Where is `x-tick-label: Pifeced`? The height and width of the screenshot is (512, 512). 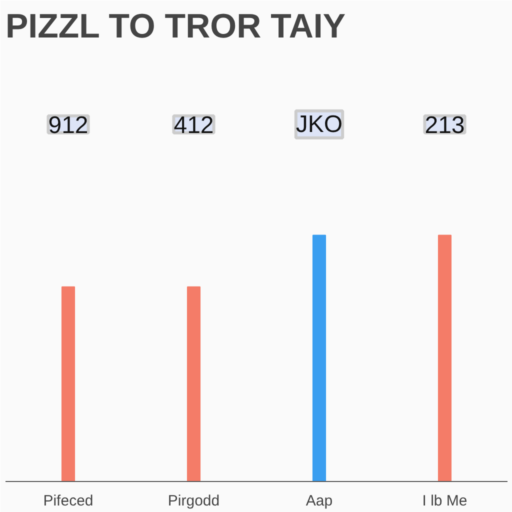
x-tick-label: Pifeced is located at coordinates (68, 501).